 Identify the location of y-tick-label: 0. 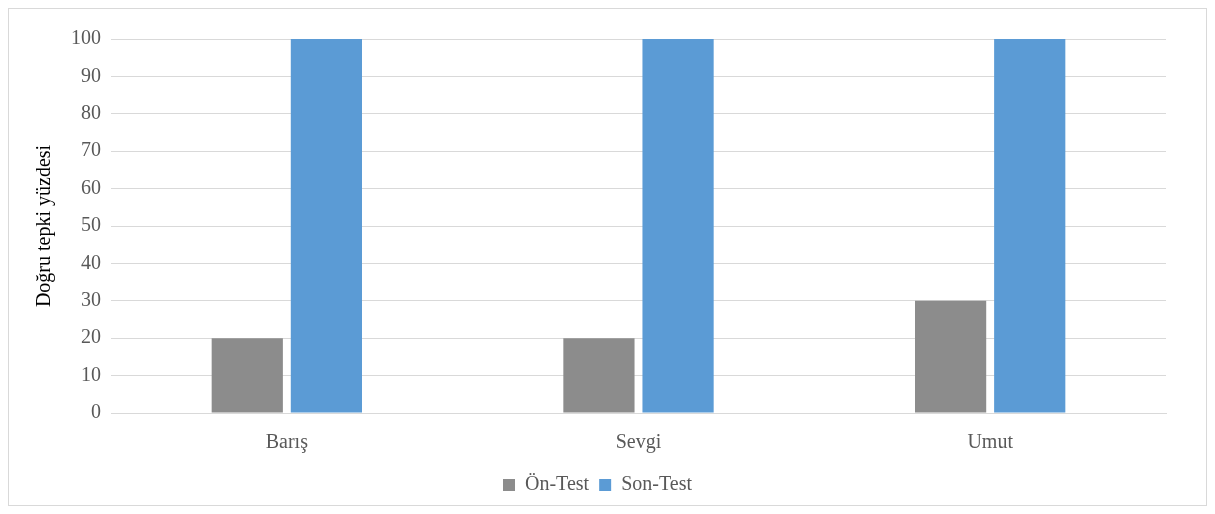
(96, 411).